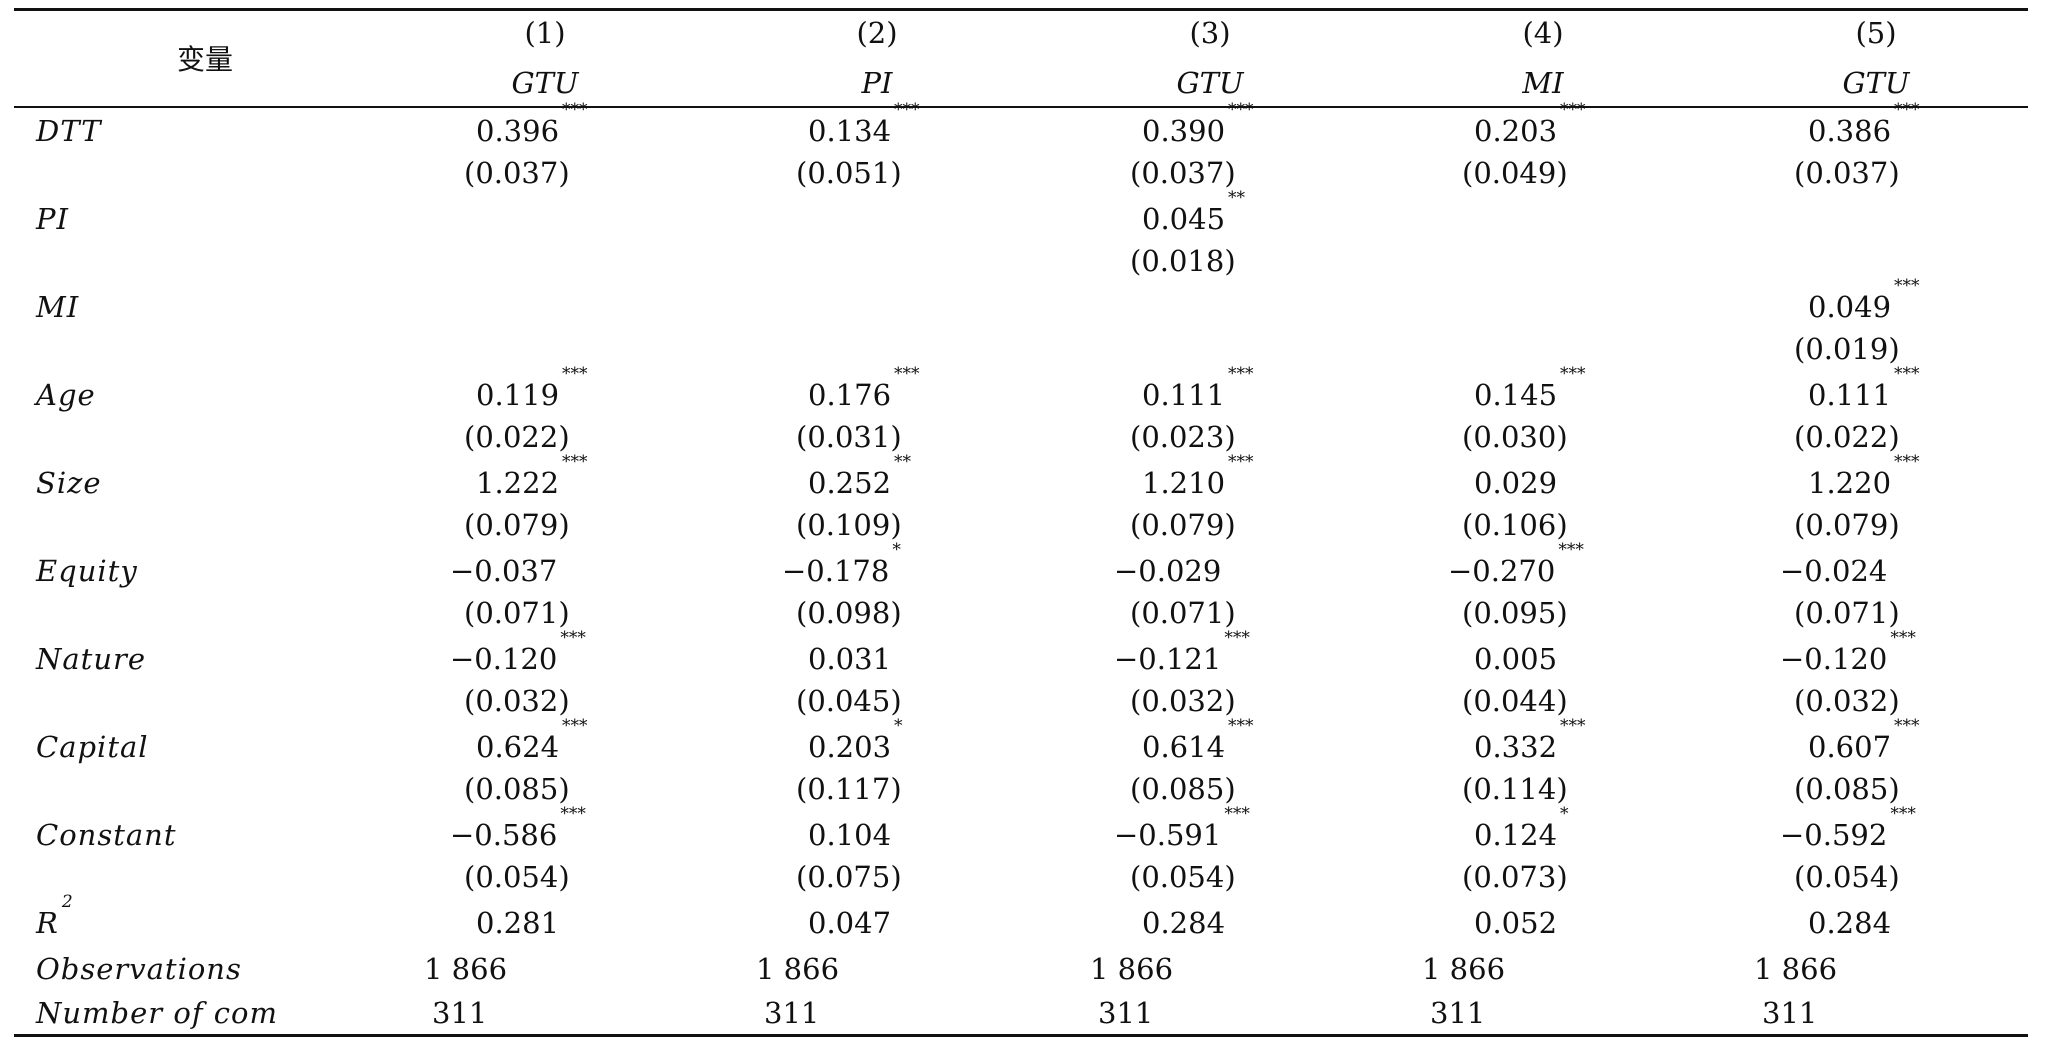 The height and width of the screenshot is (1040, 2048). What do you see at coordinates (1850, 307) in the screenshot?
I see `coefficient-value: 0.049` at bounding box center [1850, 307].